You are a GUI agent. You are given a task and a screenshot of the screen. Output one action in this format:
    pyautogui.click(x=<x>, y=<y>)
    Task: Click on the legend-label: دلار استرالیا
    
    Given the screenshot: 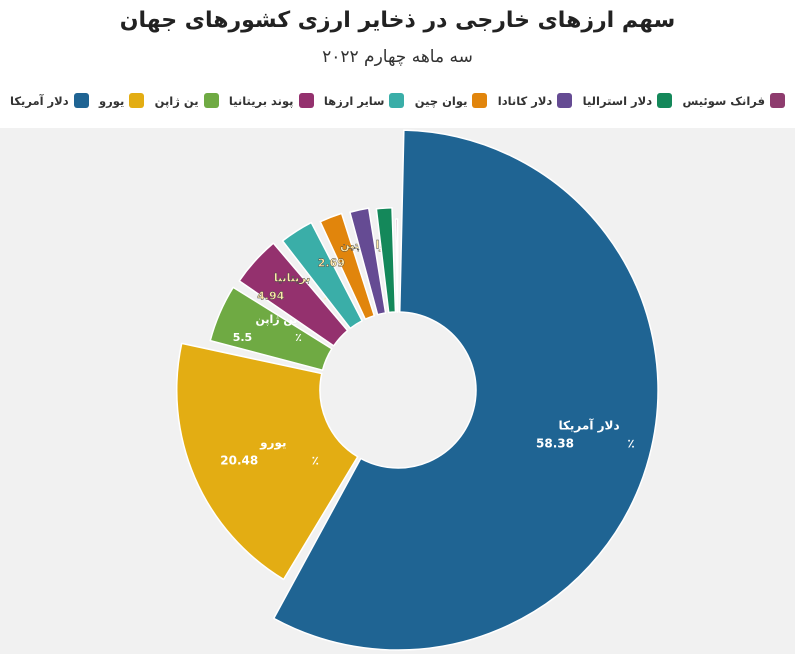 What is the action you would take?
    pyautogui.click(x=617, y=100)
    